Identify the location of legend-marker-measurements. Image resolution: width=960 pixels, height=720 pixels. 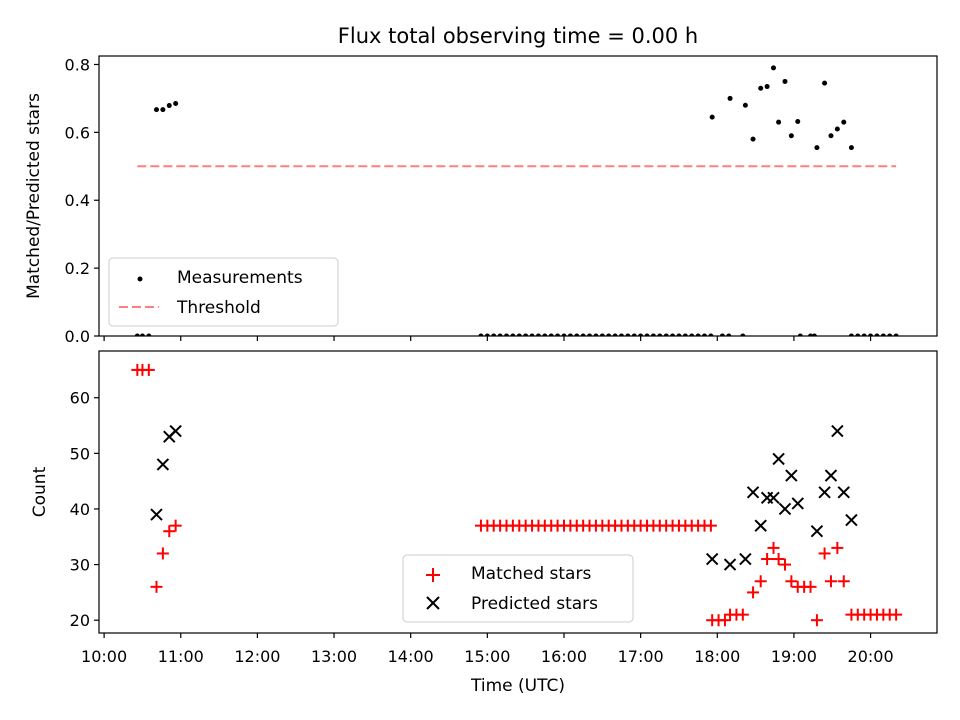
(140, 279).